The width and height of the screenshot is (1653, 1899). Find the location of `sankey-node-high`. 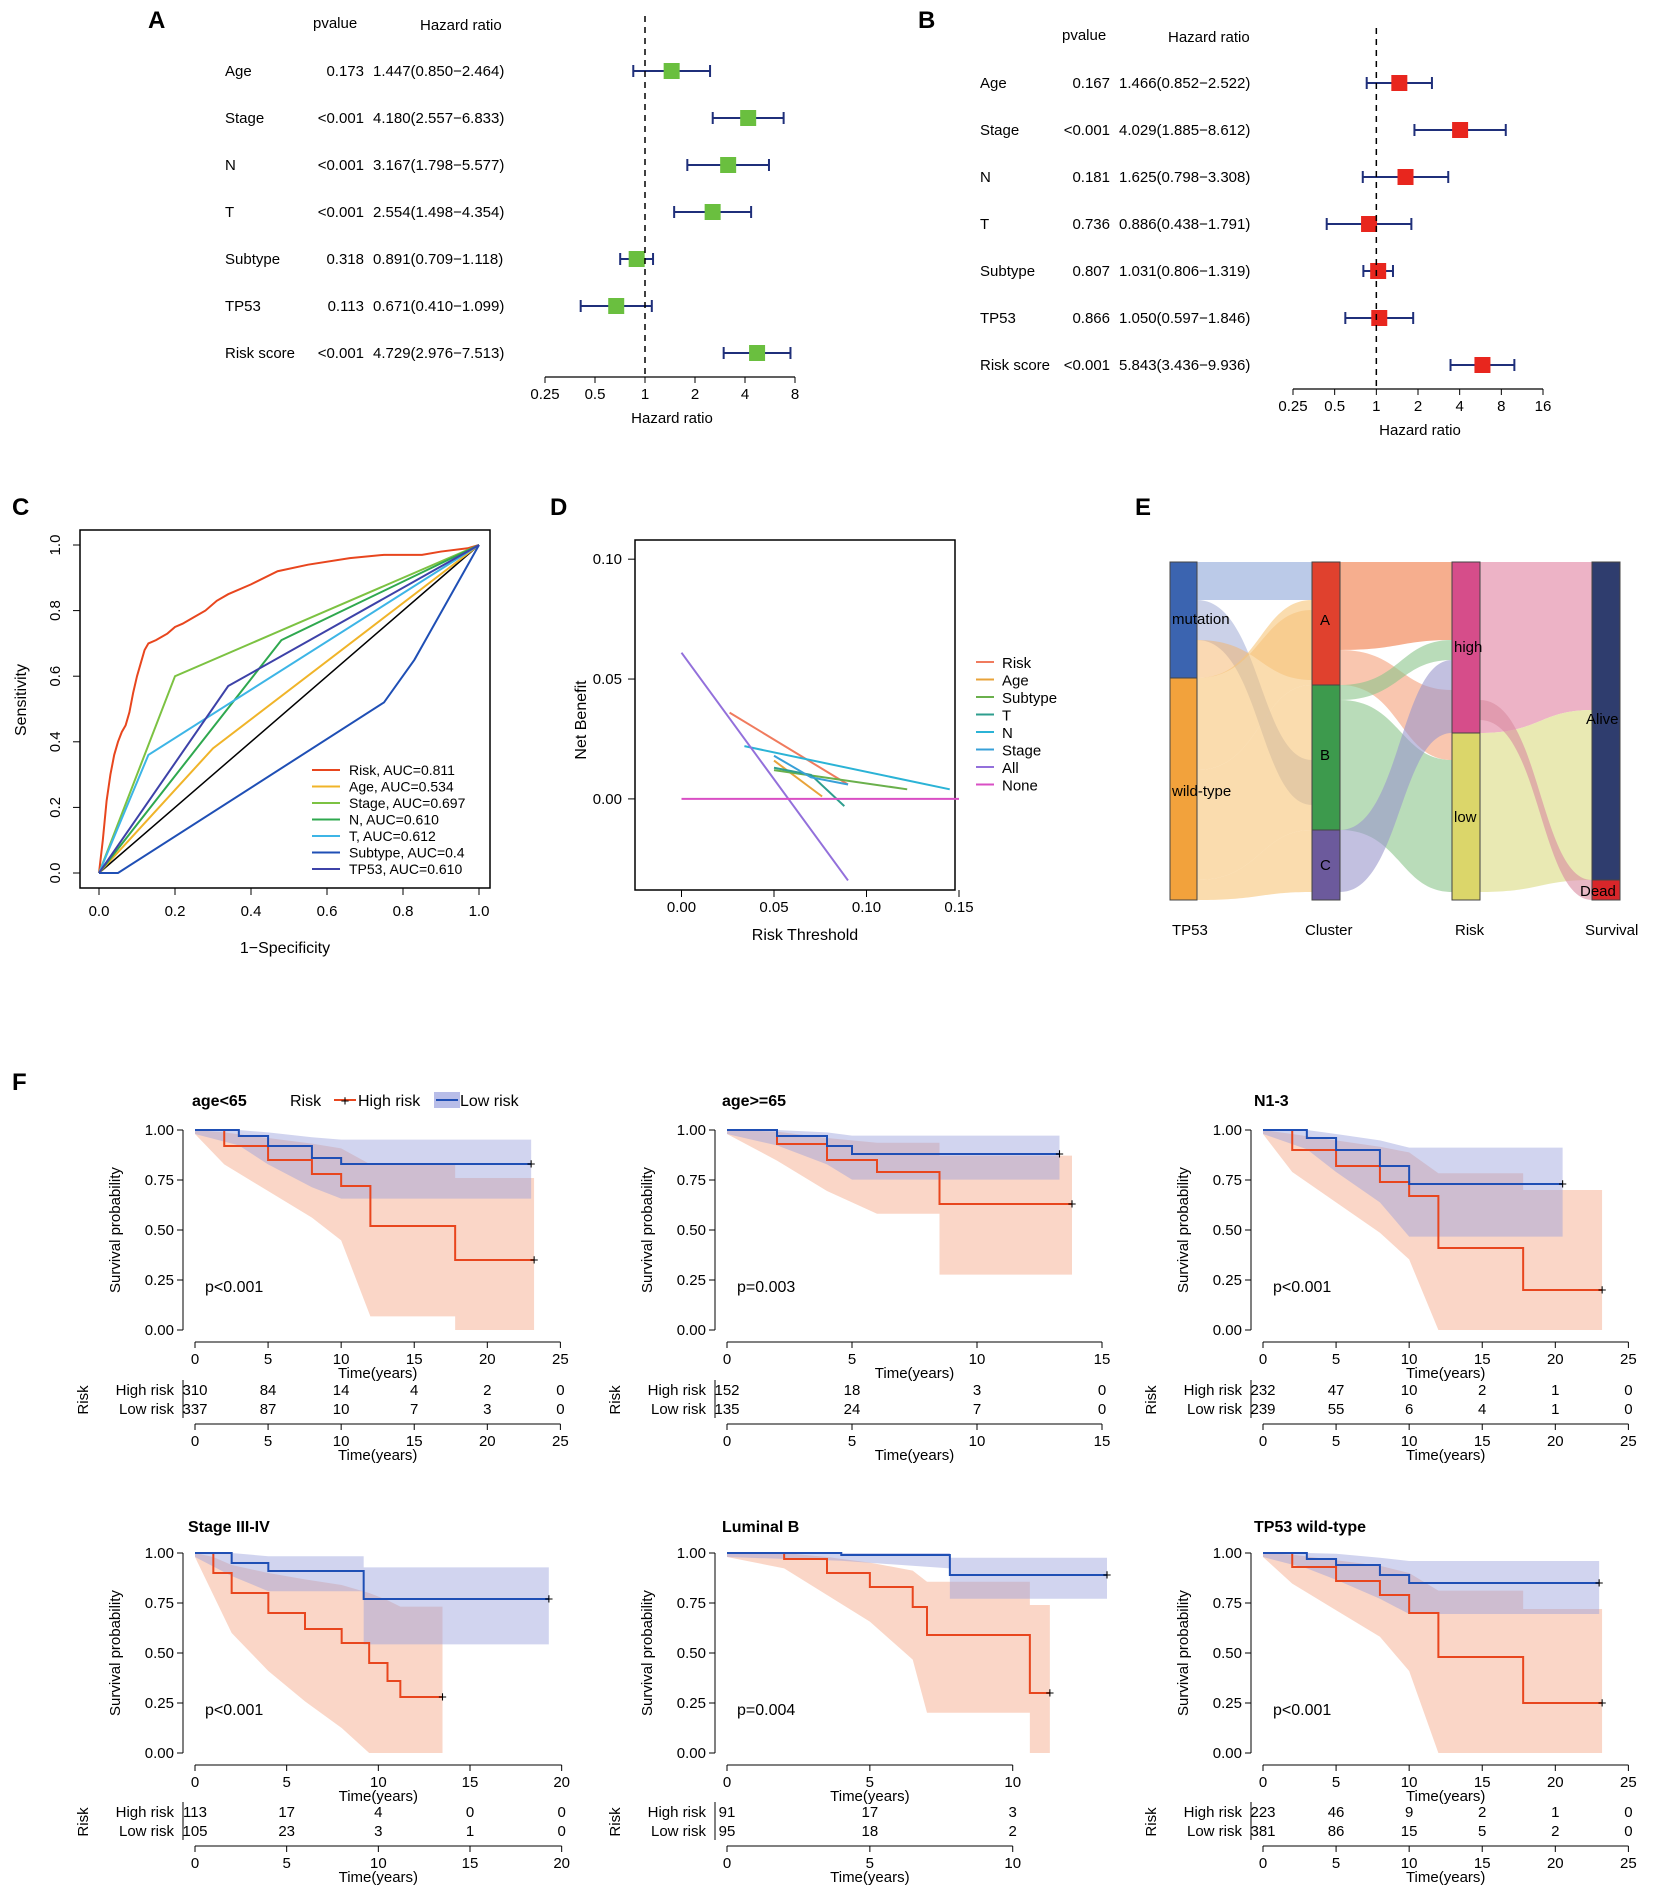

sankey-node-high is located at coordinates (1466, 647).